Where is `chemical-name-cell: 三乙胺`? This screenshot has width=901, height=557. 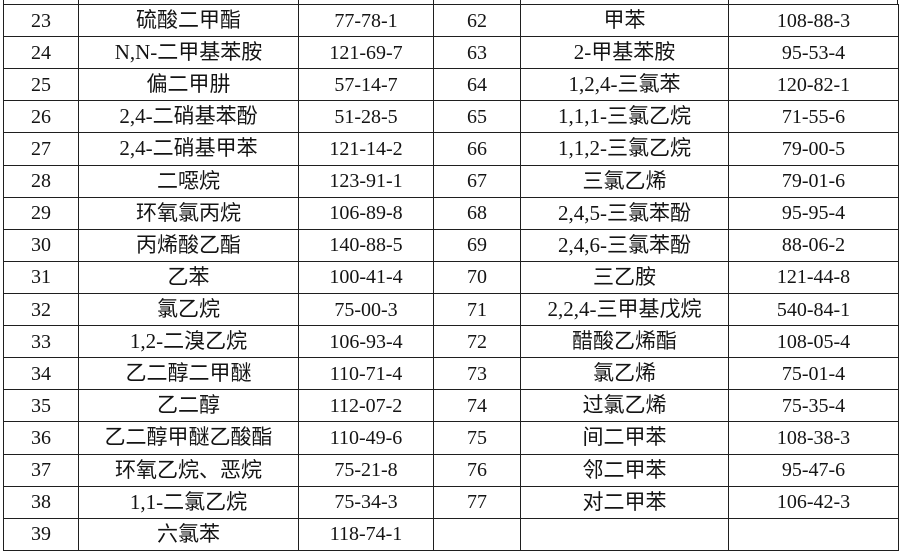 chemical-name-cell: 三乙胺 is located at coordinates (624, 277).